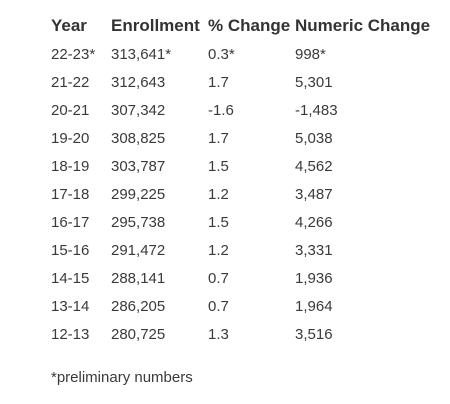 This screenshot has height=404, width=450. I want to click on table-row: 21-22 312,643 1.7 5,301, so click(243, 82).